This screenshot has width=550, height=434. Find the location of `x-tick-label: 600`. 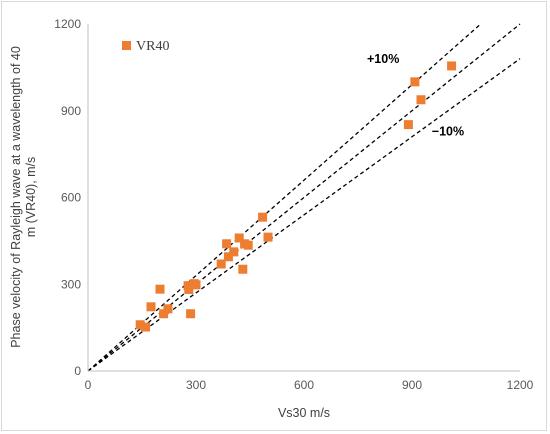

x-tick-label: 600 is located at coordinates (304, 385).